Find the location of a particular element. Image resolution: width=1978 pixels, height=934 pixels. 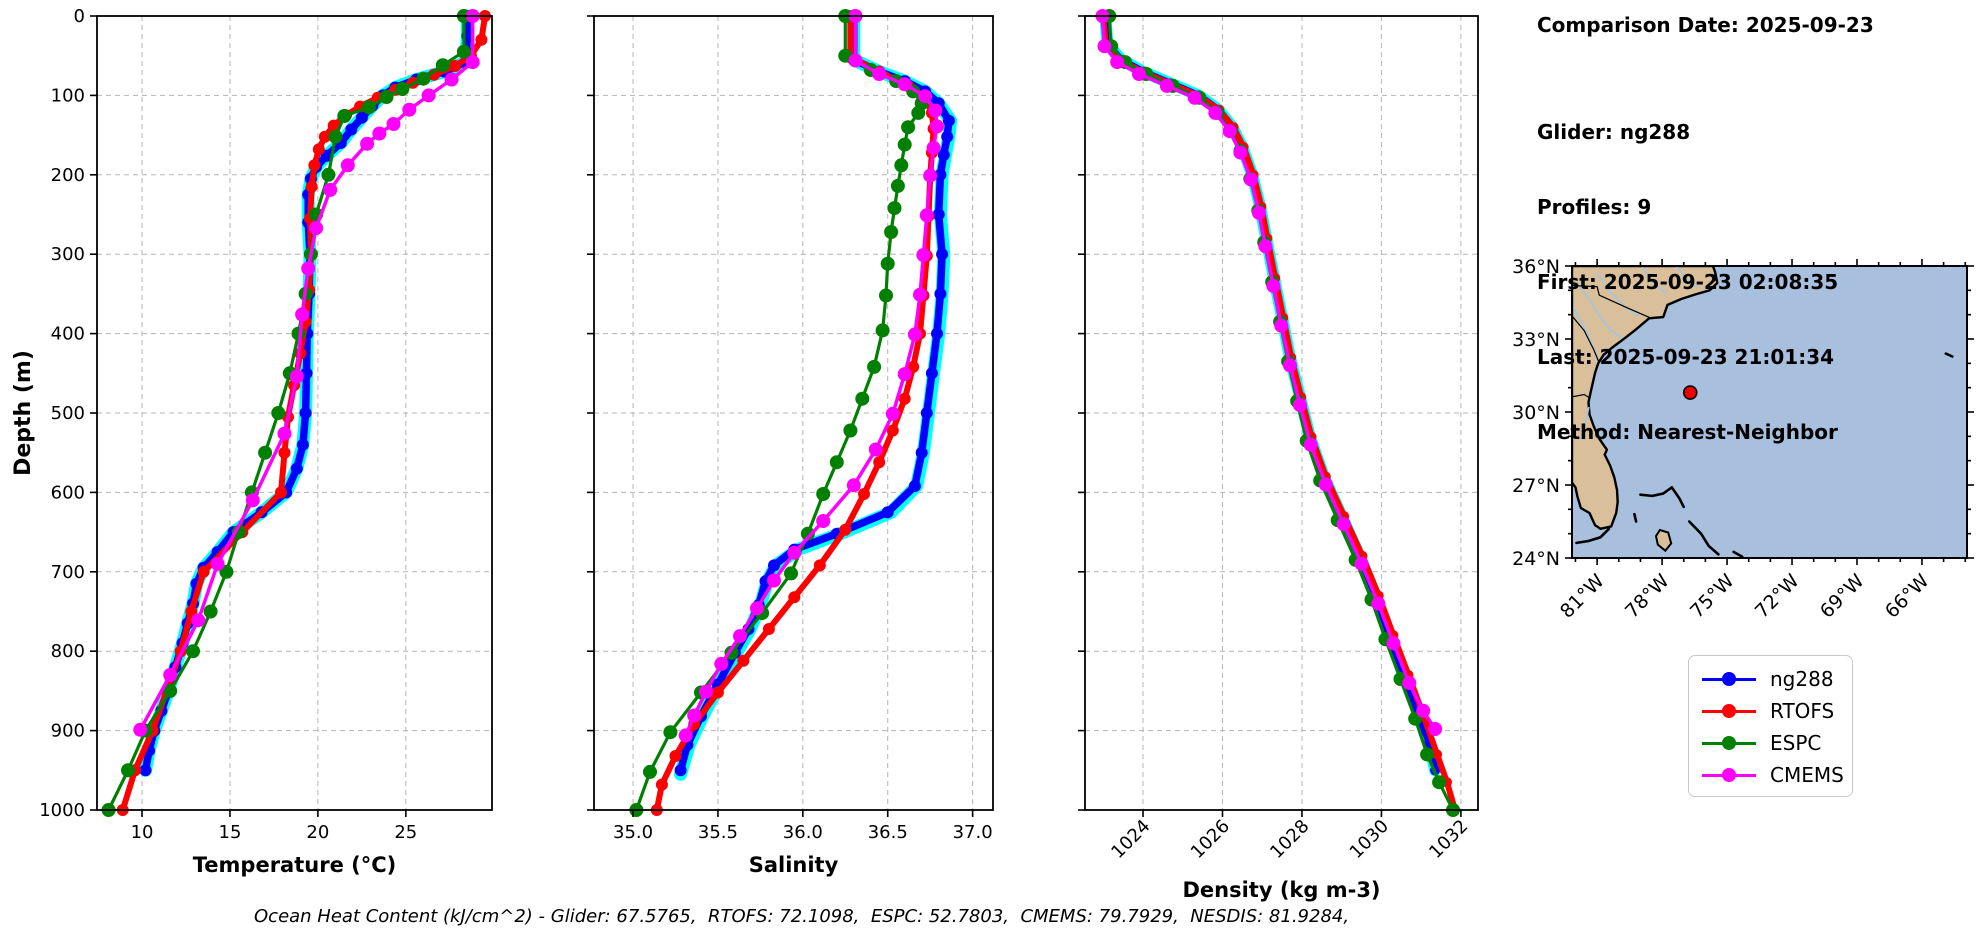

method-text: Method: Nearest-Neighbor is located at coordinates (1687, 432).